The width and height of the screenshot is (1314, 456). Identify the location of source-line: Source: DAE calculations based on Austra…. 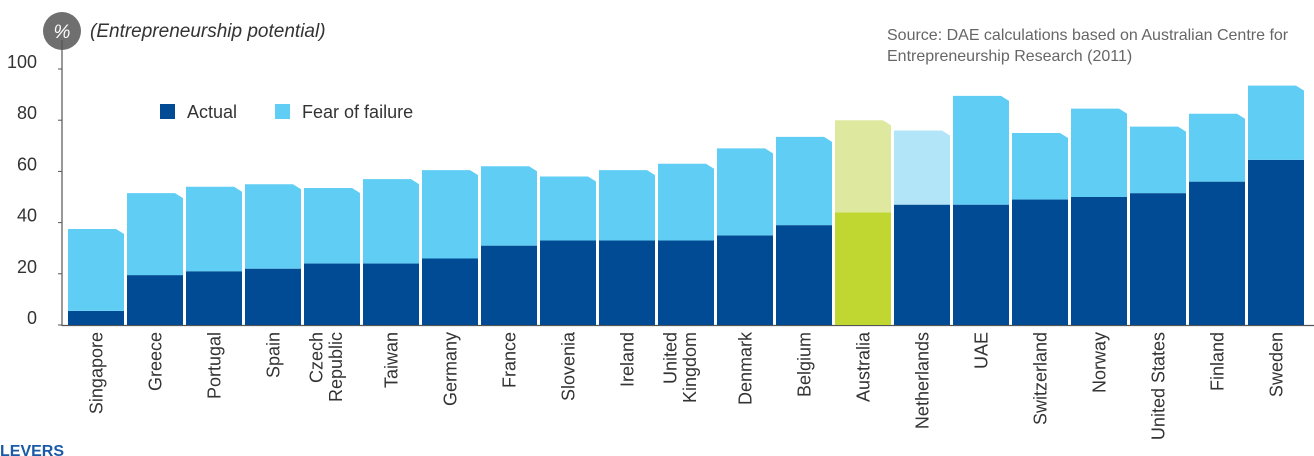
(1088, 35).